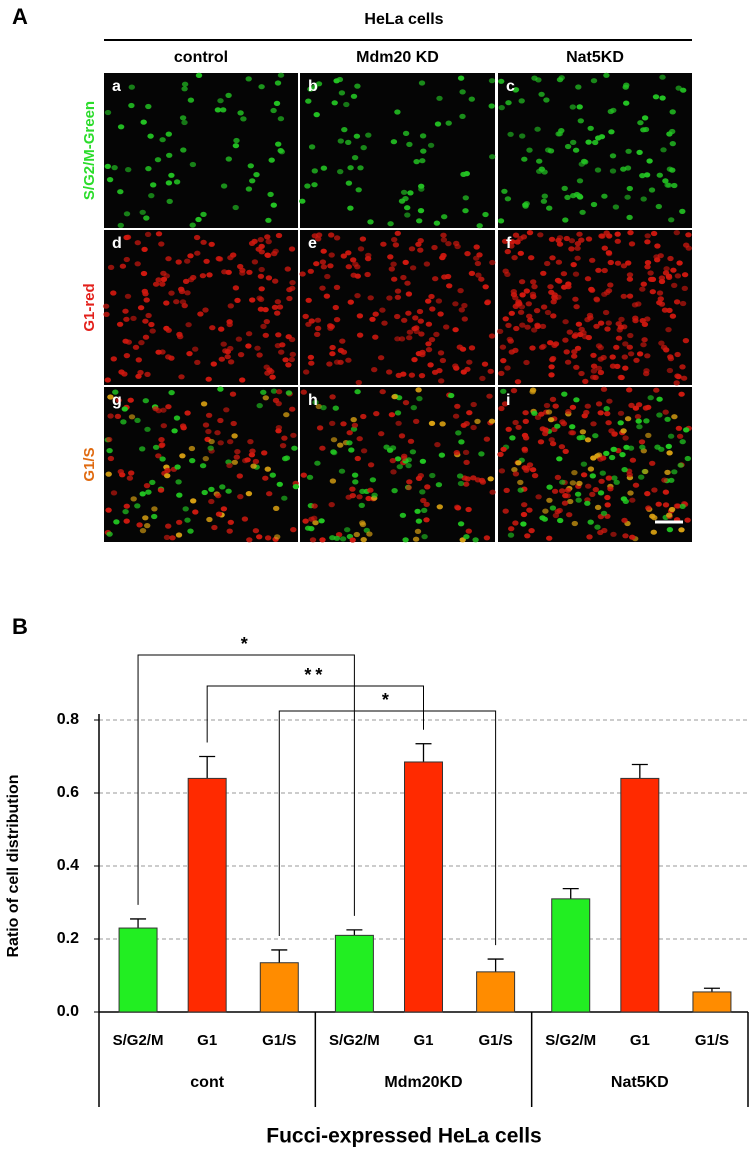 The width and height of the screenshot is (750, 1154). Describe the element at coordinates (89, 307) in the screenshot. I see `row-label: G1-red` at that location.